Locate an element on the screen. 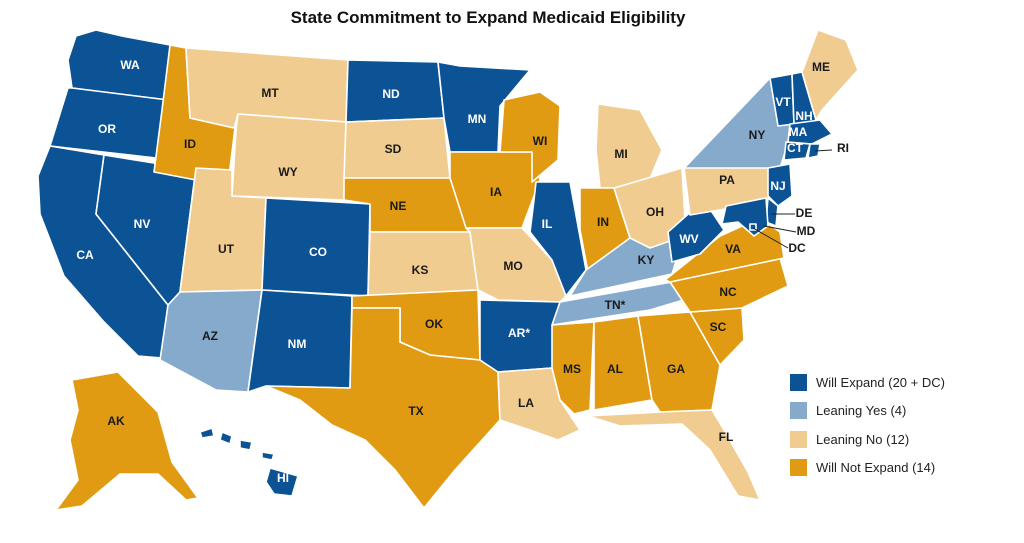  state-ct: CT is located at coordinates (797, 151).